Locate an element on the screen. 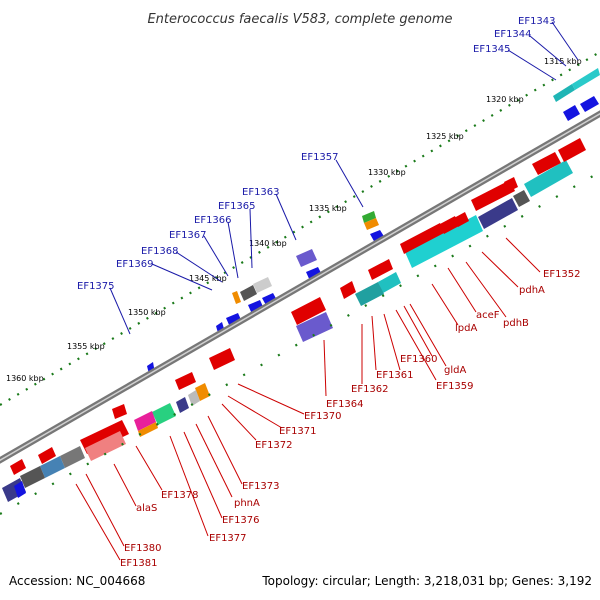  gene-pdhb is located at coordinates (546, 163).